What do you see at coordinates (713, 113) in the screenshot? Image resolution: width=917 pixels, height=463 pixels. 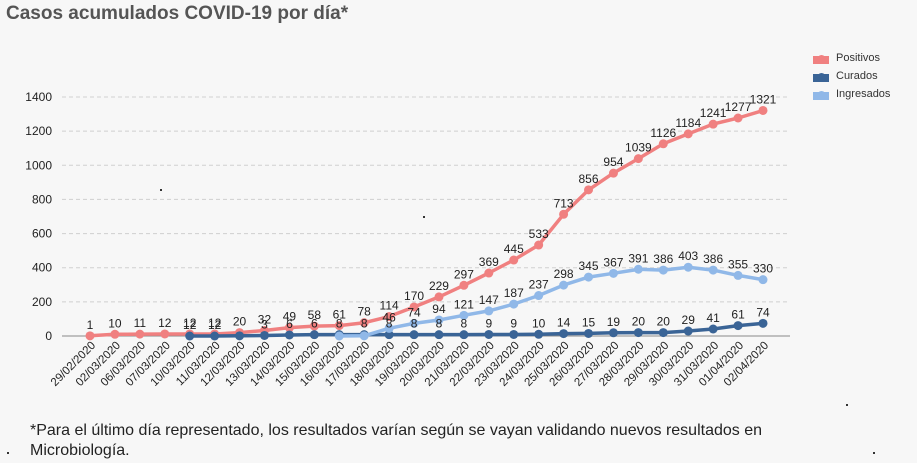 I see `data-label-positivos: 1241` at bounding box center [713, 113].